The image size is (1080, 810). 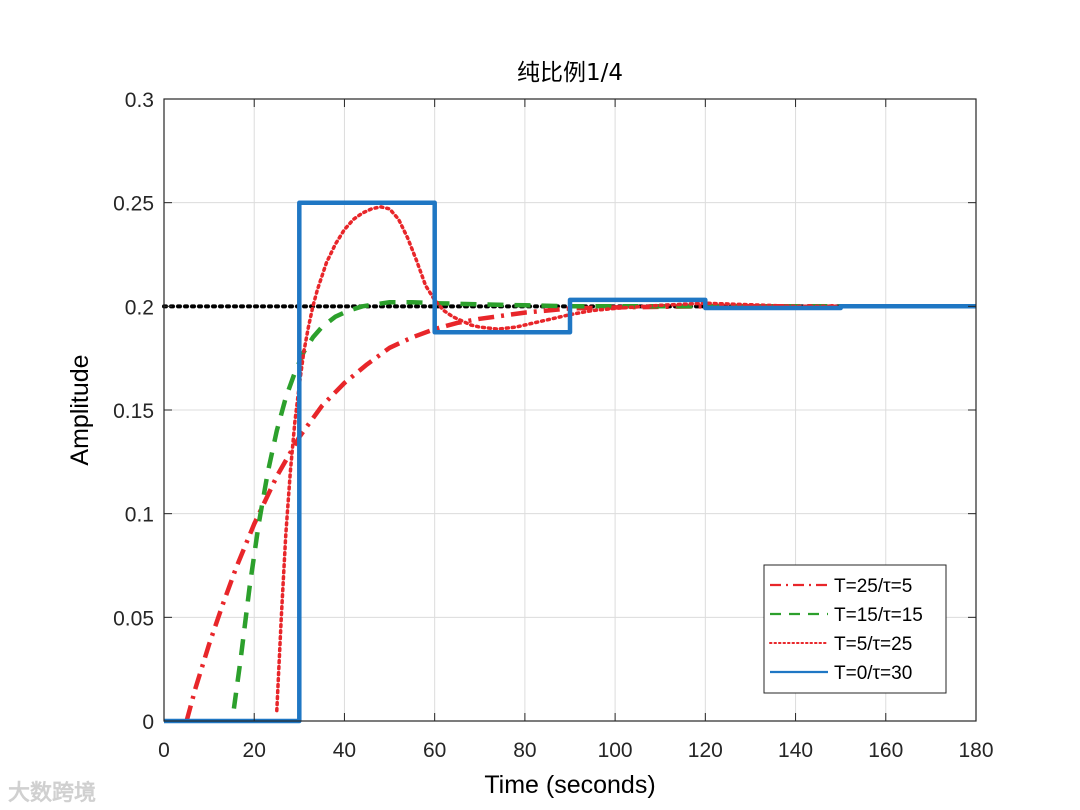 What do you see at coordinates (885, 750) in the screenshot?
I see `x-tick-label: 160` at bounding box center [885, 750].